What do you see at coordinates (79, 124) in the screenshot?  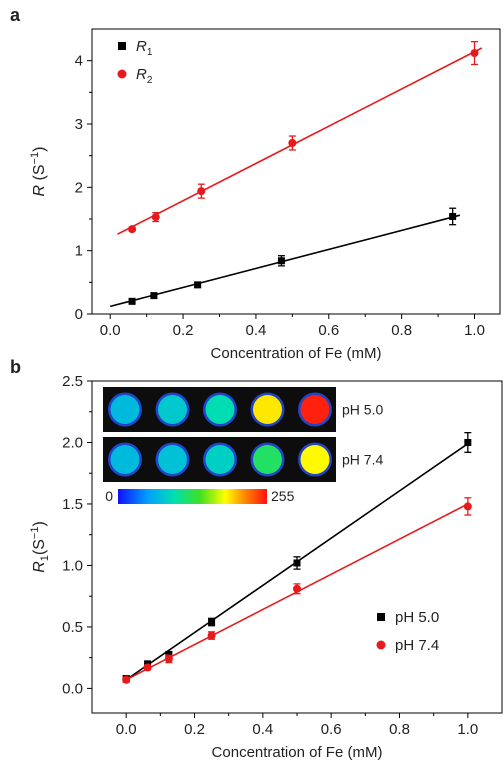 I see `y-tick-label: 3` at bounding box center [79, 124].